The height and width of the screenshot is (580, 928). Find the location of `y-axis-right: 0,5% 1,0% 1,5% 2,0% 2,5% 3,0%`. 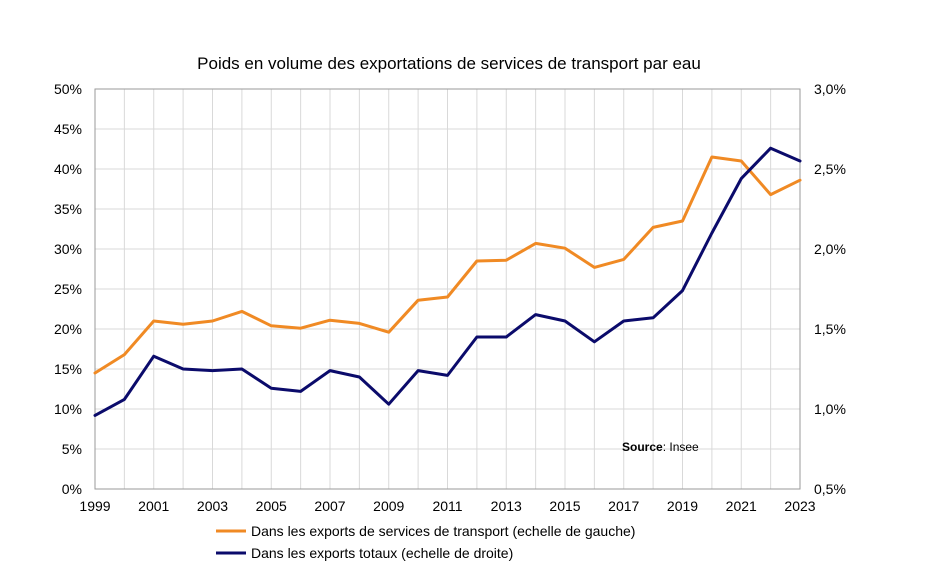

y-axis-right: 0,5% 1,0% 1,5% 2,0% 2,5% 3,0% is located at coordinates (830, 289).